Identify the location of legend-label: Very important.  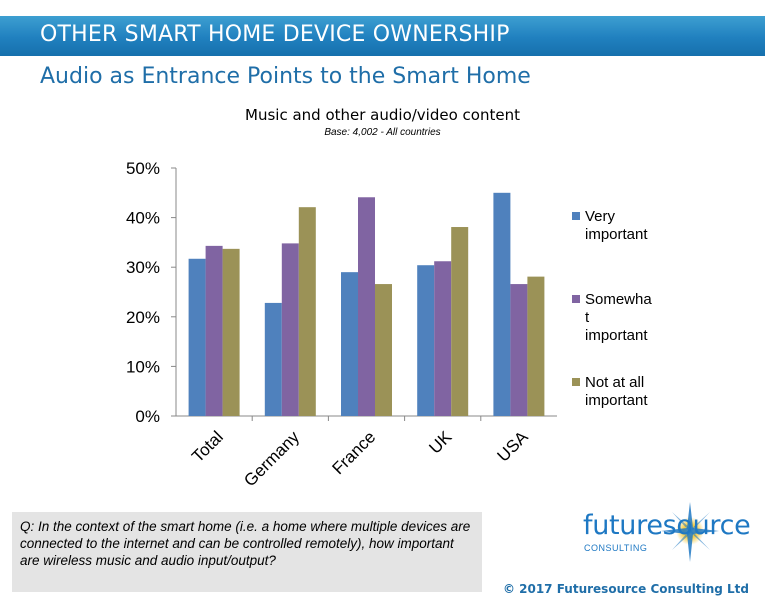
(616, 225).